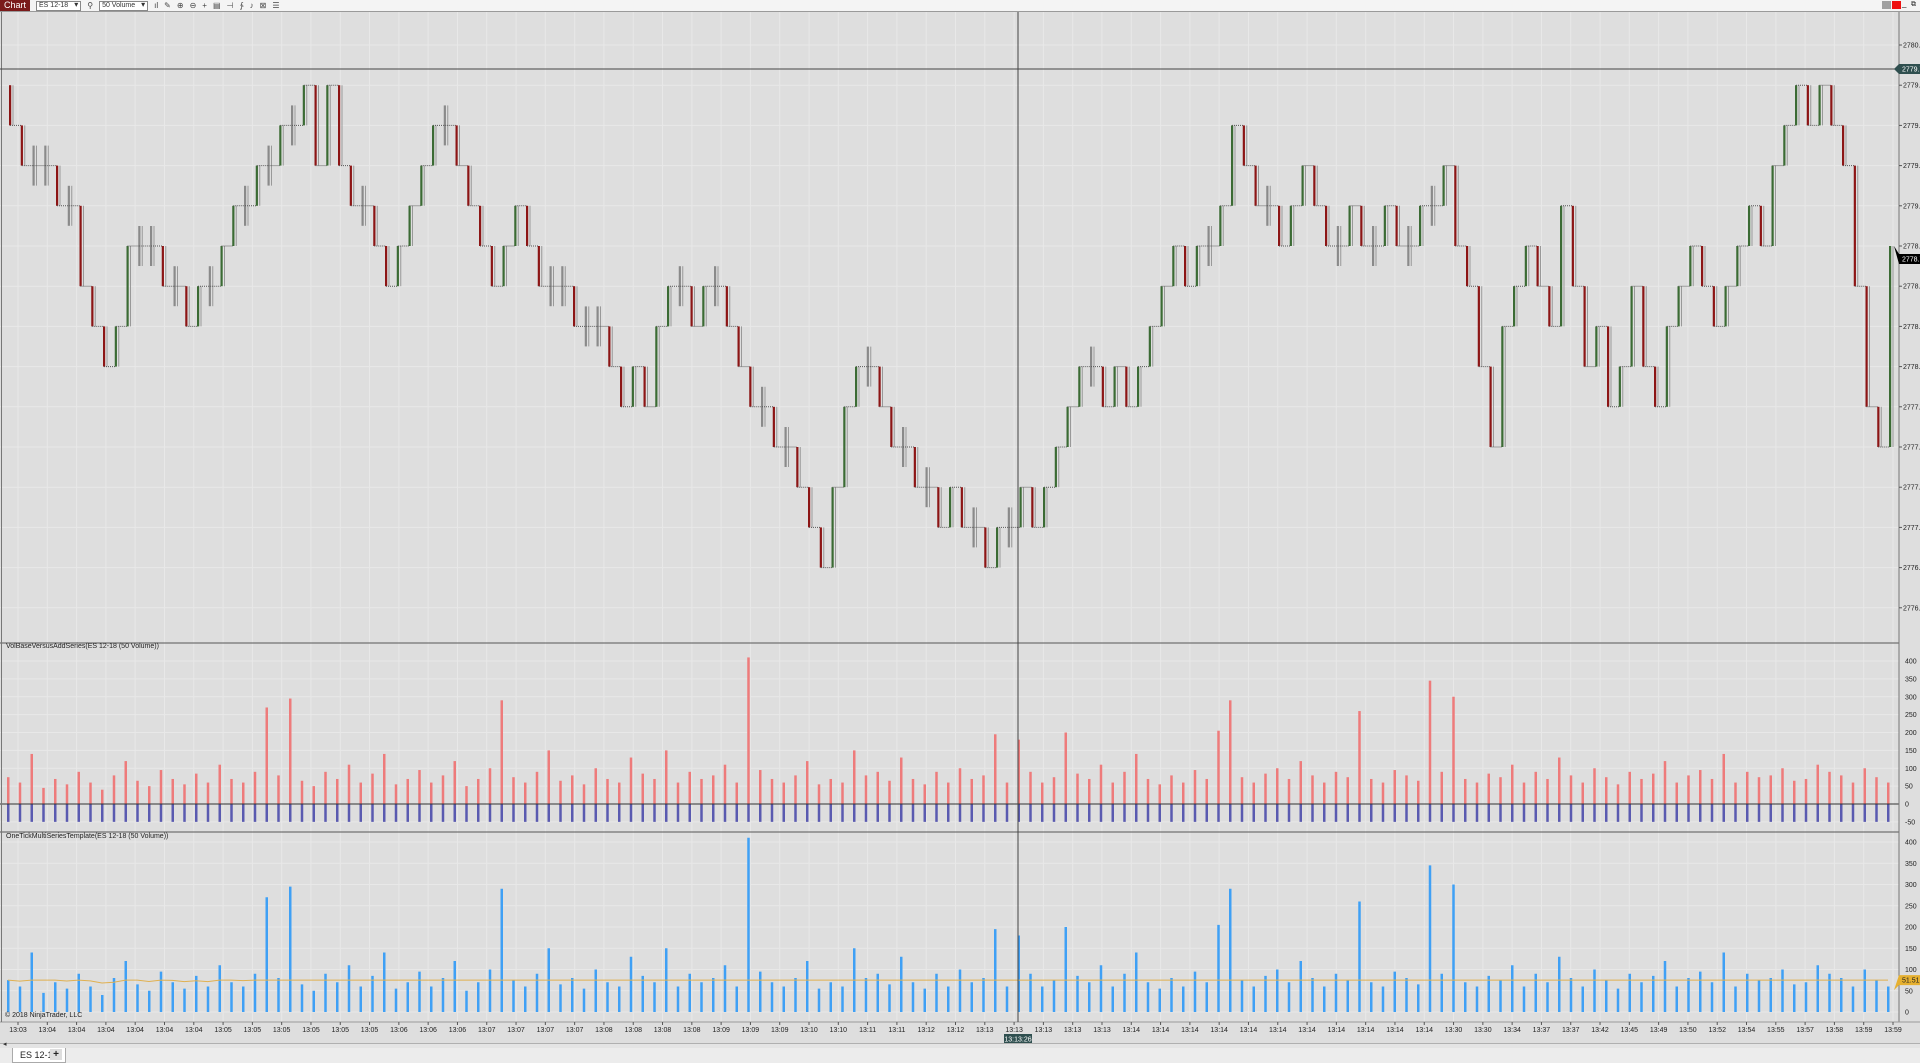 The width and height of the screenshot is (1920, 1063). What do you see at coordinates (167, 5) in the screenshot?
I see `draw-tool-icon: ✎` at bounding box center [167, 5].